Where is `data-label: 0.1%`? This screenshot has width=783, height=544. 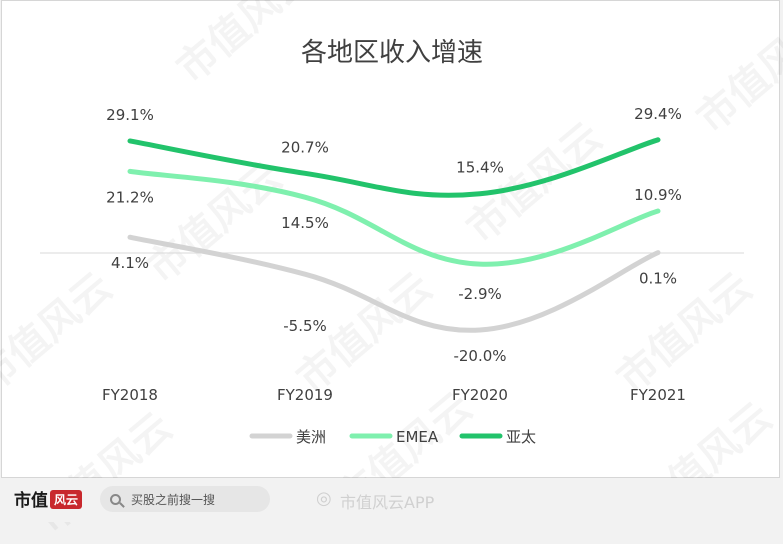 data-label: 0.1% is located at coordinates (658, 279).